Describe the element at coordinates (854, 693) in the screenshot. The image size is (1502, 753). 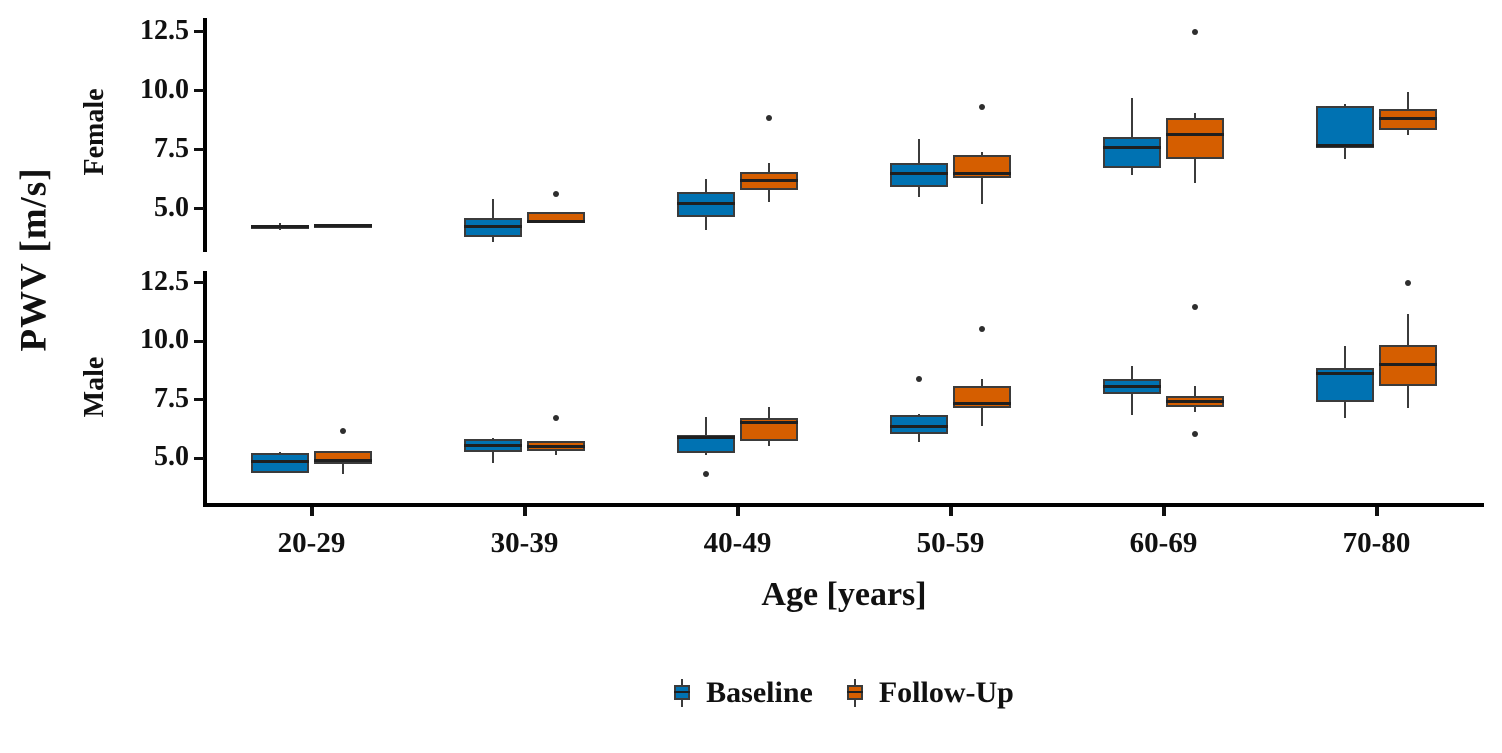
I see `followup-boxplot-icon` at that location.